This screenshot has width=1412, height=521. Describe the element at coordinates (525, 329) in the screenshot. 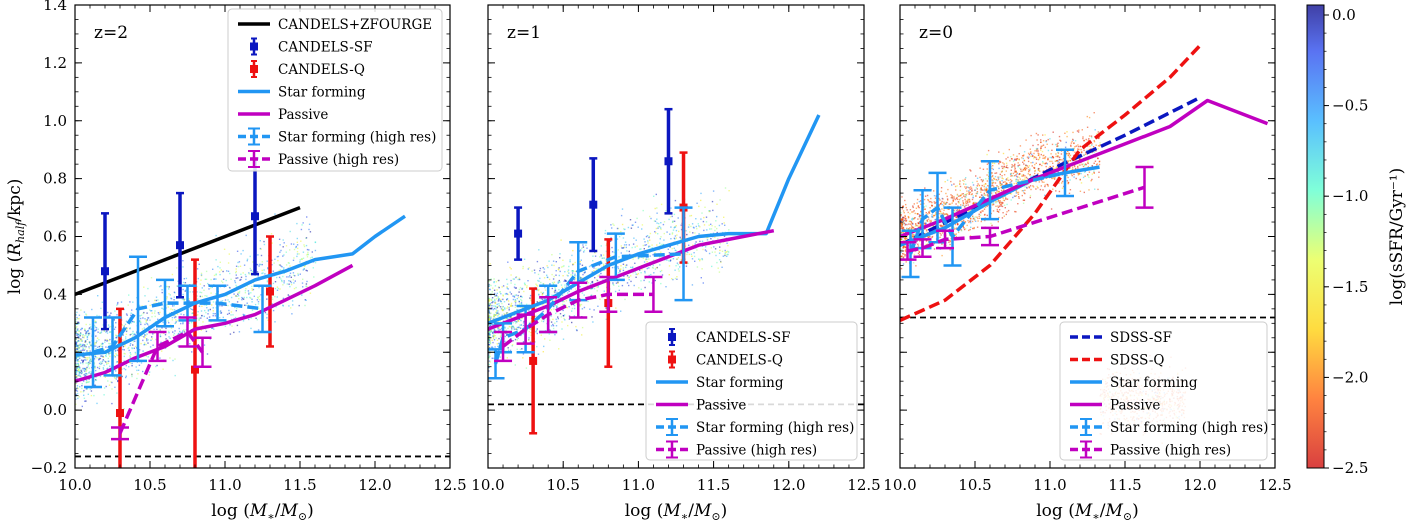

I see `errorbar-passive-high-res` at that location.